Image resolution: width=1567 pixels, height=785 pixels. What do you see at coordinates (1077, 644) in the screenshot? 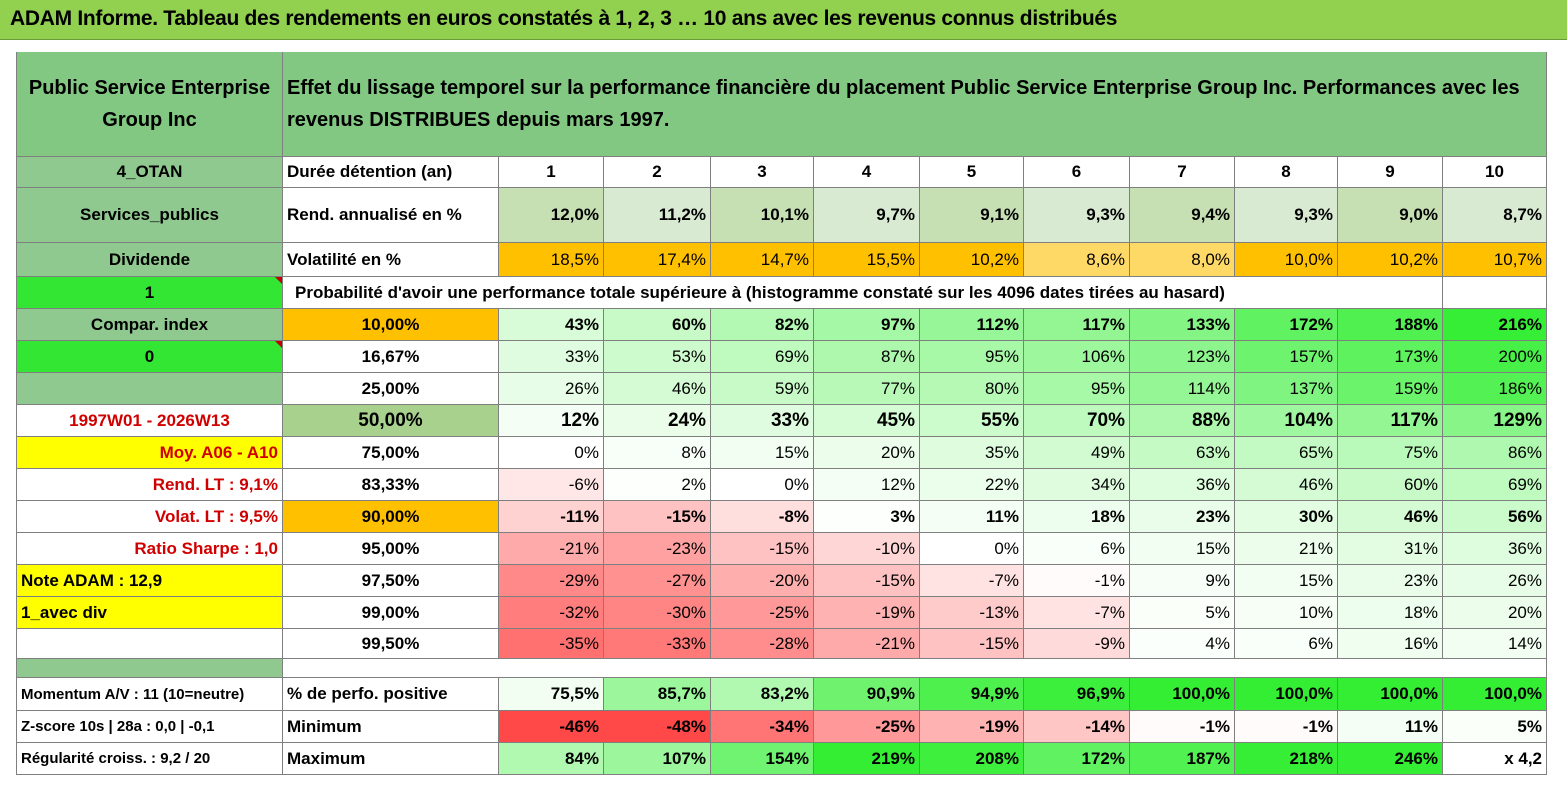
I see `quantile-value: -9%` at bounding box center [1077, 644].